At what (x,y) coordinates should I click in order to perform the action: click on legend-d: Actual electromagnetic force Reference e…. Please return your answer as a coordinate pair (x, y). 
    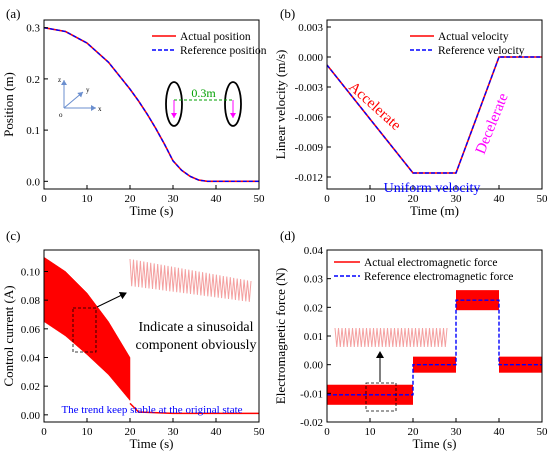
    Looking at the image, I should click on (423, 270).